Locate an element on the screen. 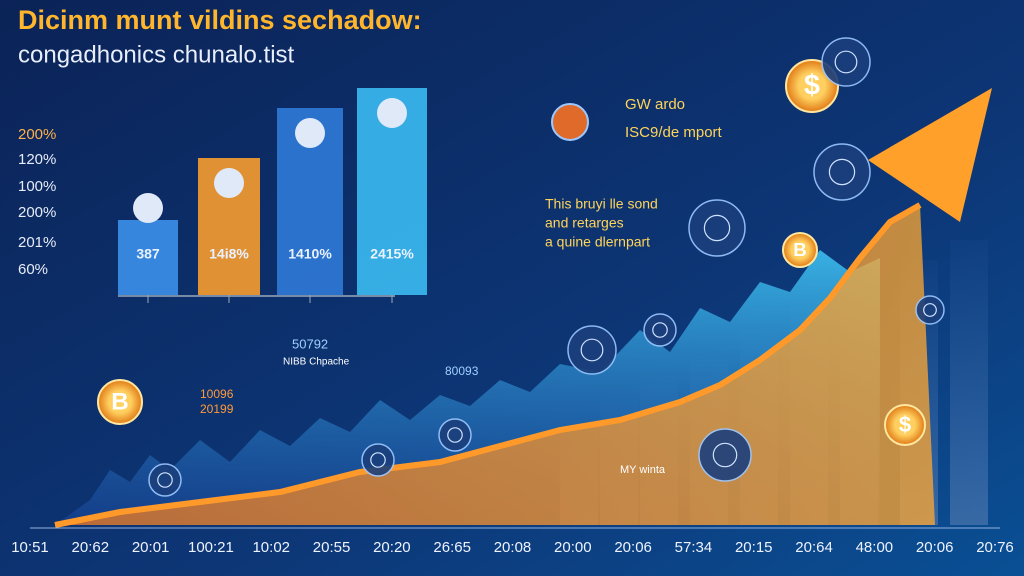  callout-text: ISC9/de mport is located at coordinates (674, 132).